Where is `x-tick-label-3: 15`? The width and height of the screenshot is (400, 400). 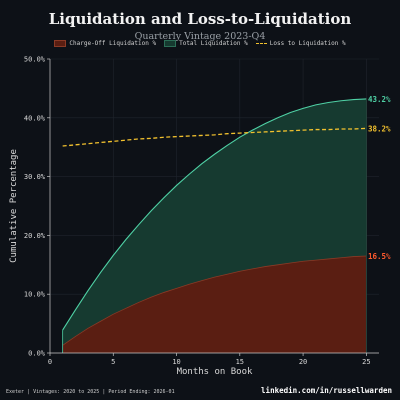
x-tick-label-3: 15 is located at coordinates (240, 362).